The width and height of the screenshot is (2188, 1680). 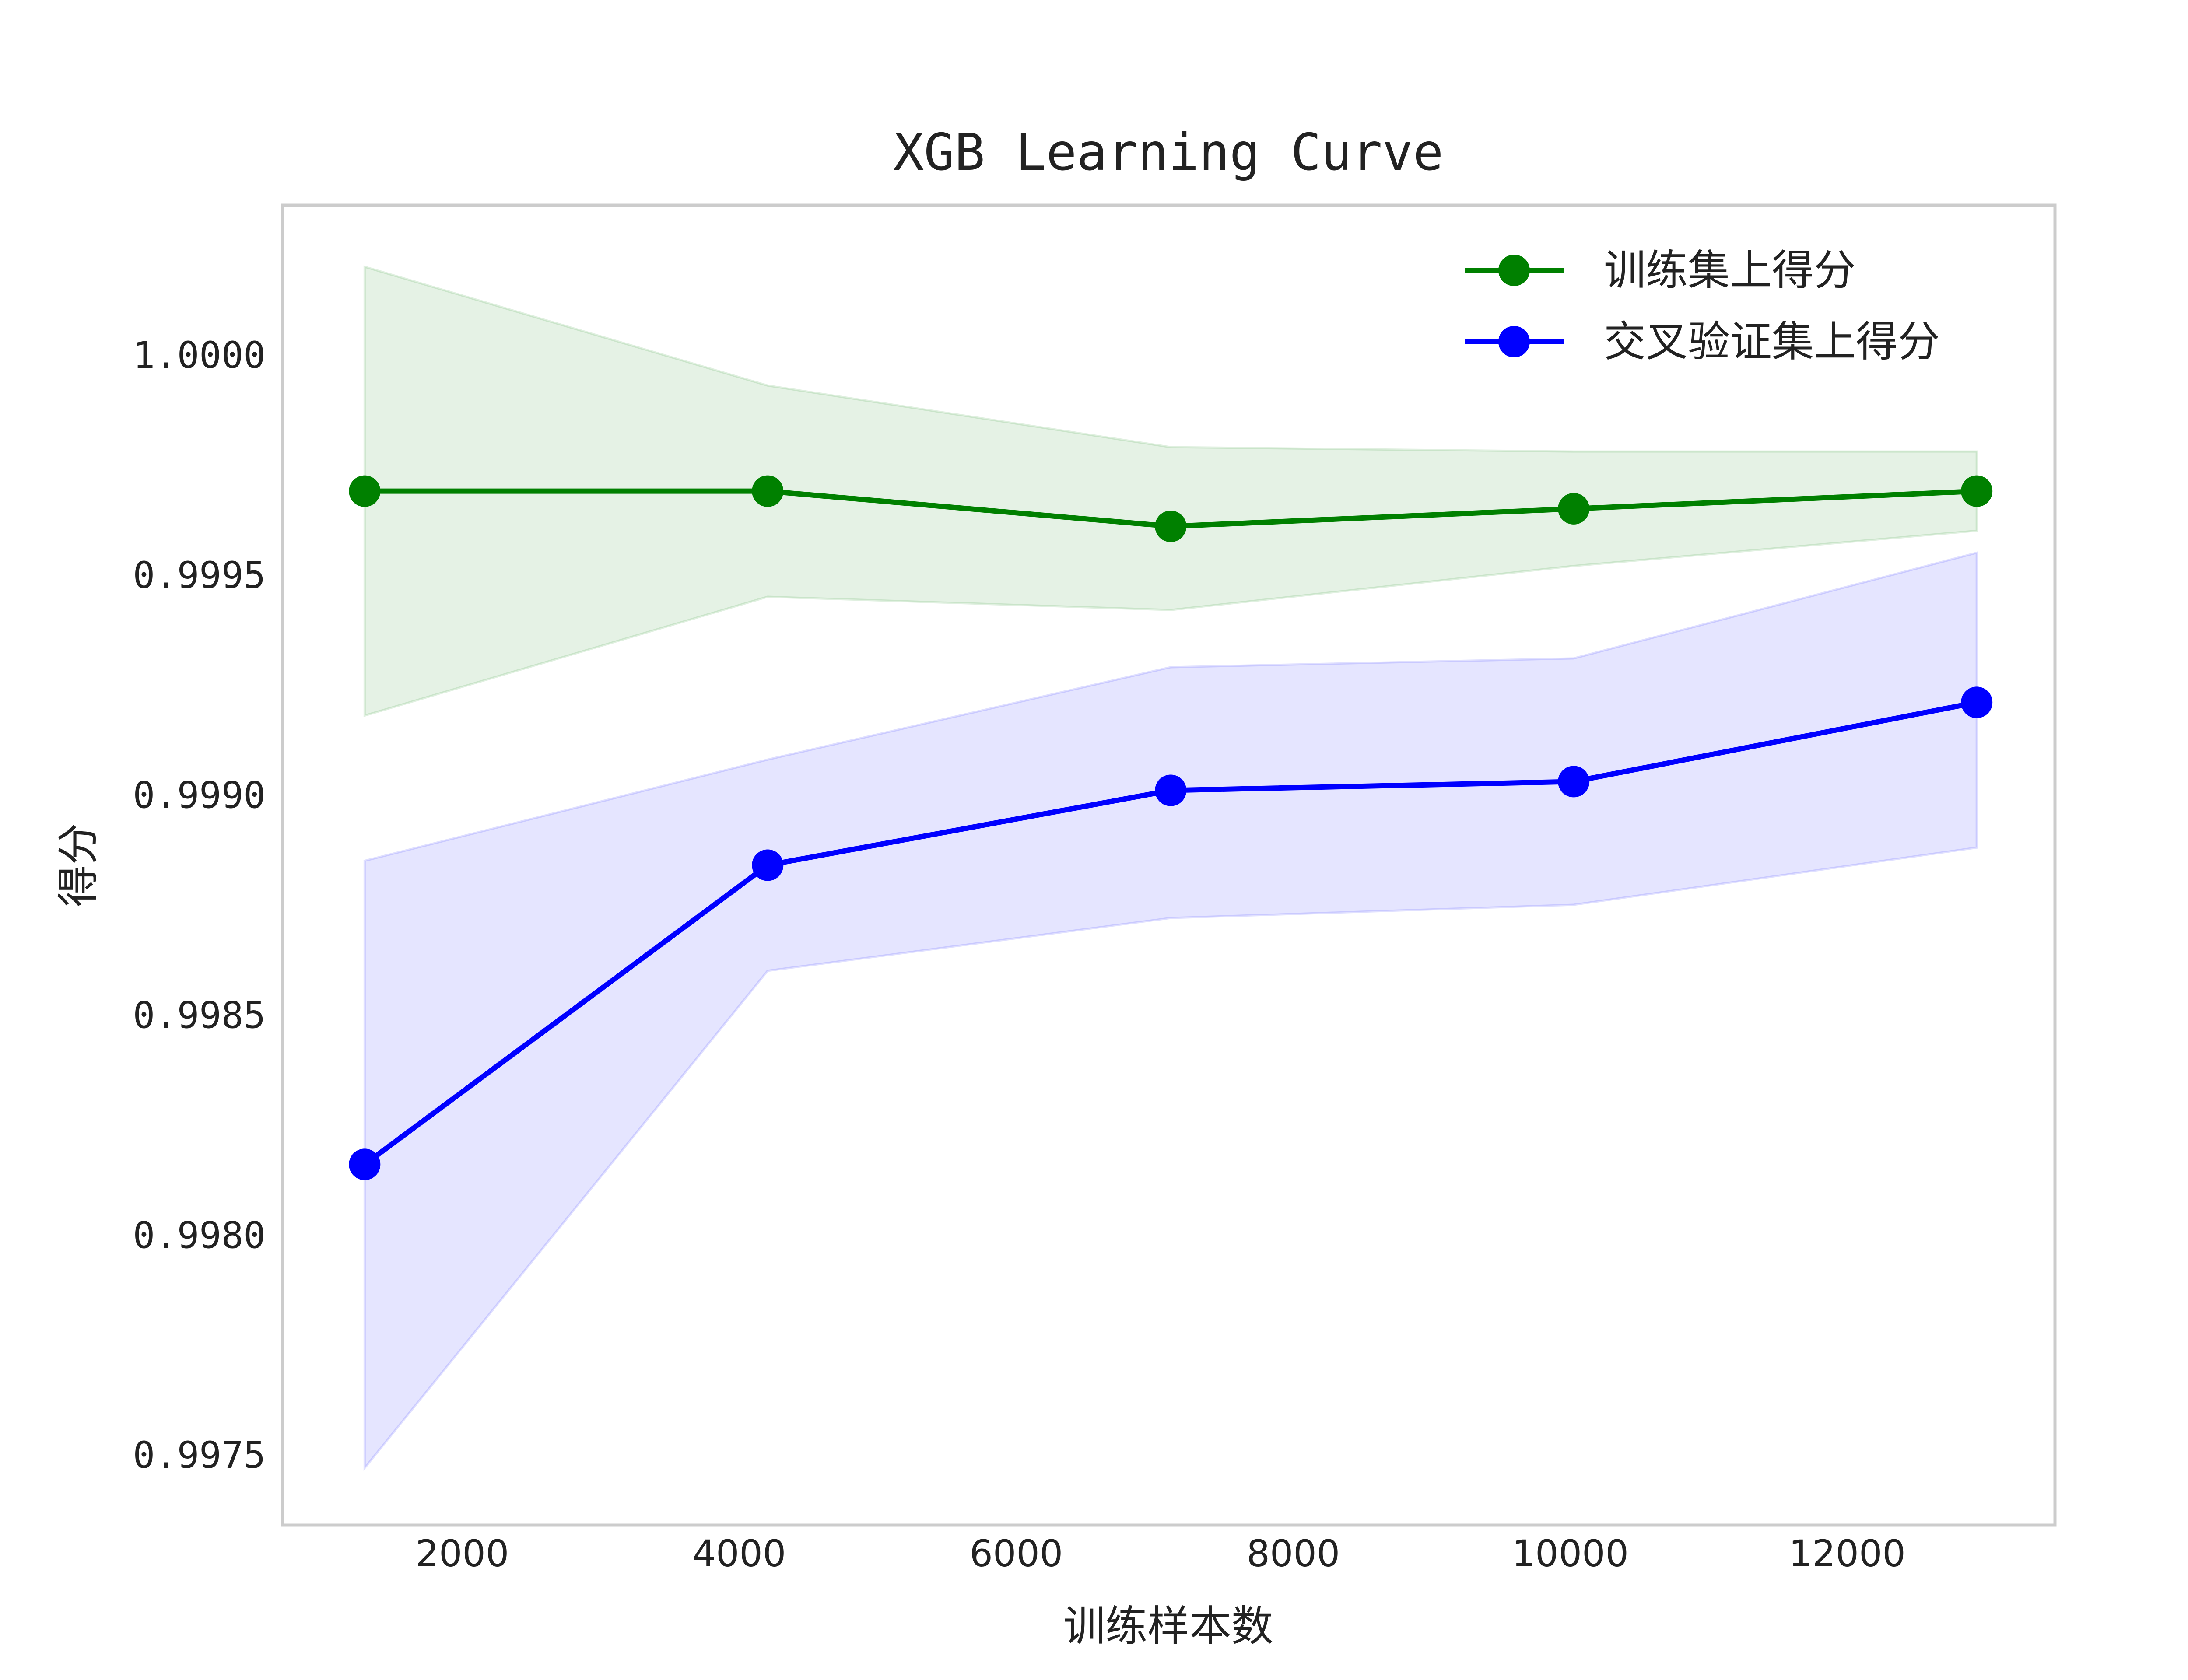 I want to click on x-tick-label: 4000, so click(x=740, y=1553).